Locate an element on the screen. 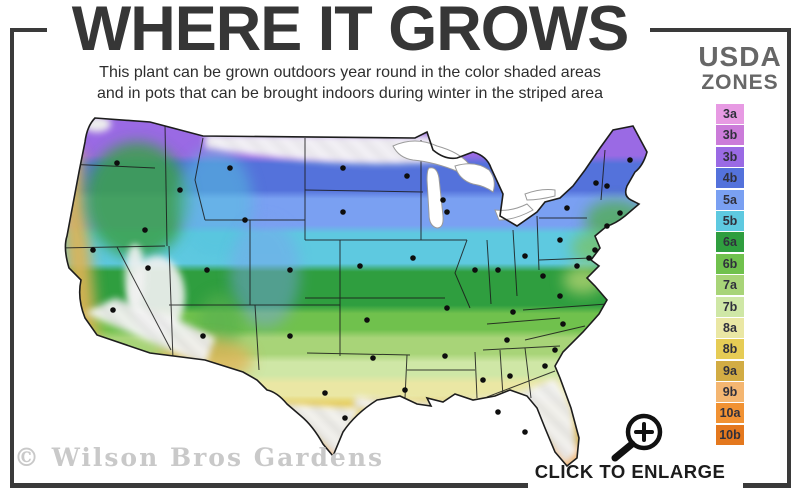  legend-zone-cell: 5b is located at coordinates (730, 220).